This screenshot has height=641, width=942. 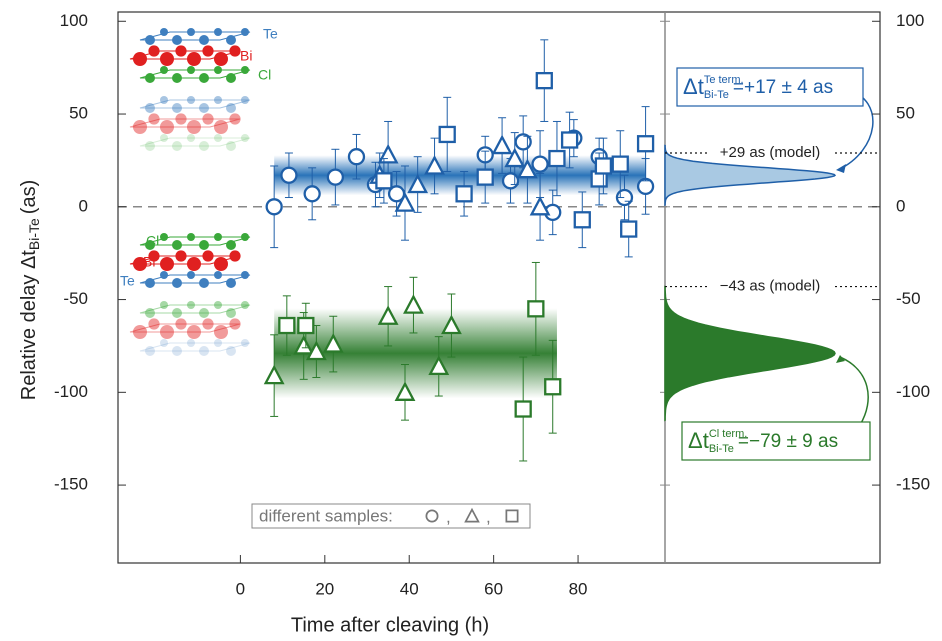 What do you see at coordinates (190, 192) in the screenshot?
I see `crystal` at bounding box center [190, 192].